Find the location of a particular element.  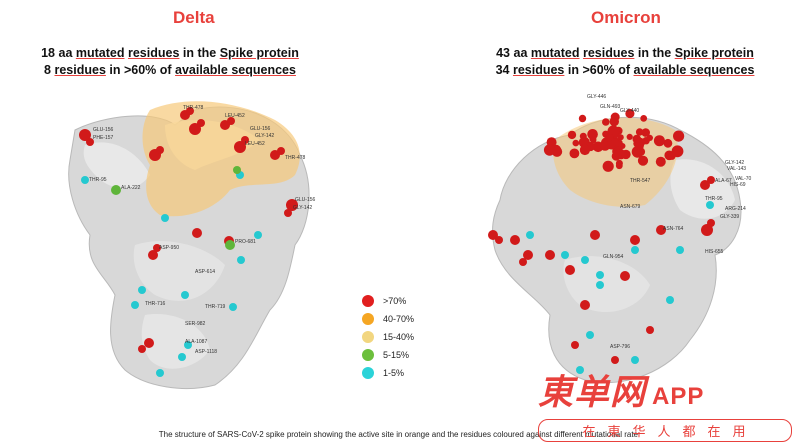

omicron-title: Omicron is located at coordinates (626, 17).